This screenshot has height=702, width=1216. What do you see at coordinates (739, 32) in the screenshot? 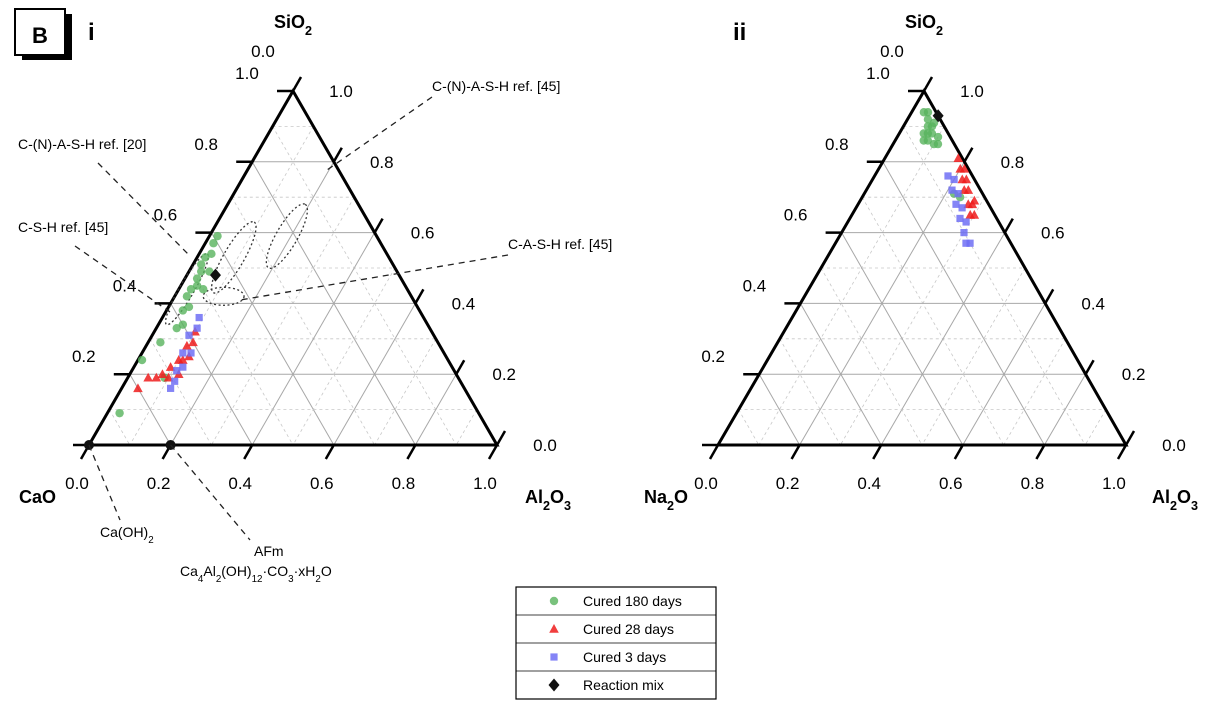
I see `panel-label: ii` at bounding box center [739, 32].